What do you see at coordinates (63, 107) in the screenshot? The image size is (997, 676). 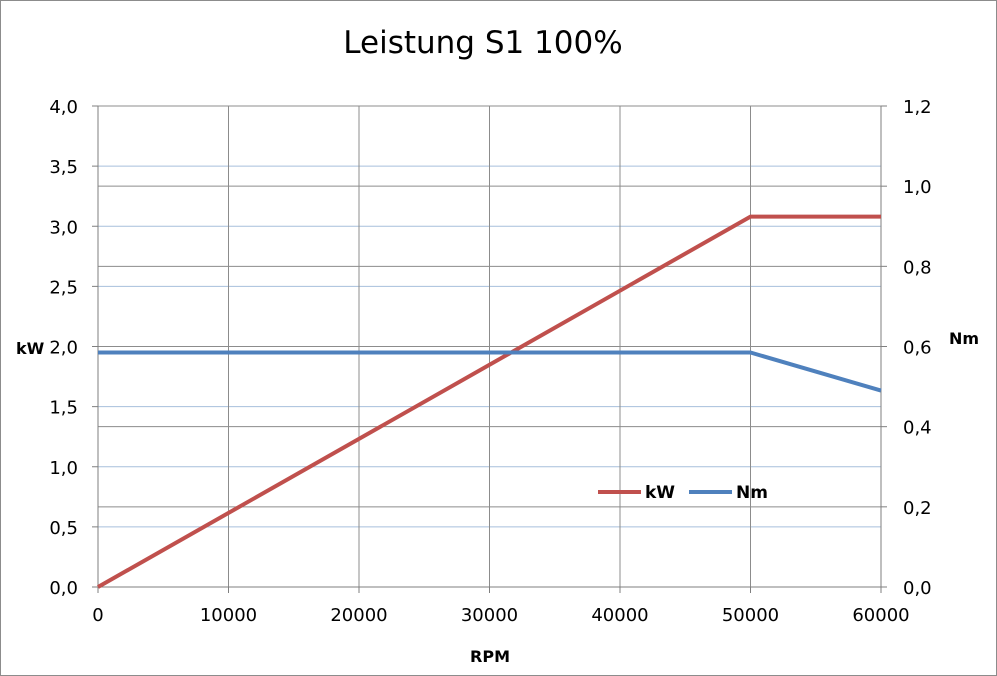 I see `y-tick-label: 4,0` at bounding box center [63, 107].